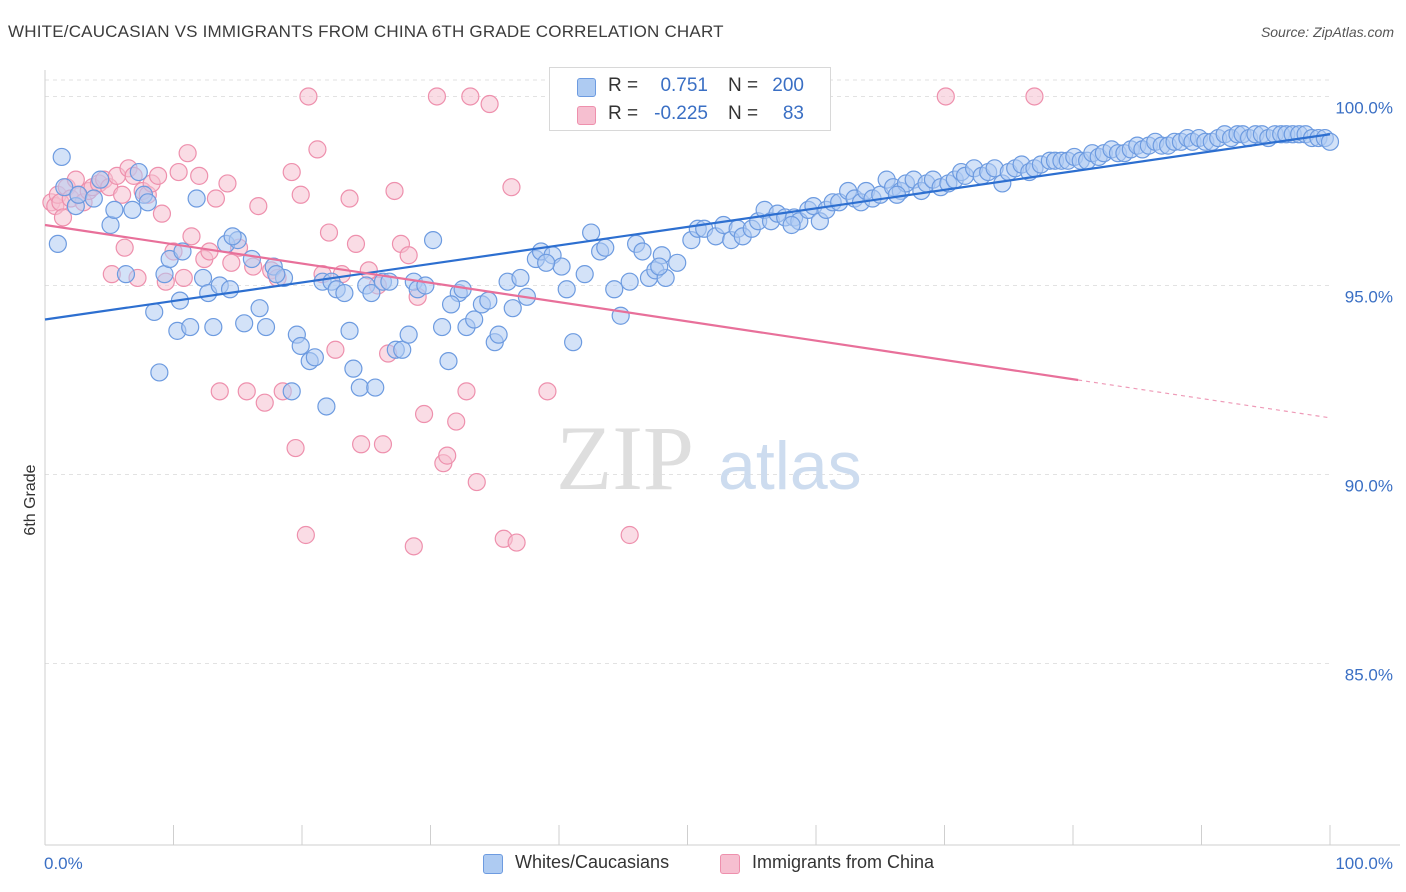 This screenshot has width=1406, height=892. I want to click on y-tick-label: 90.0%, so click(1369, 486).